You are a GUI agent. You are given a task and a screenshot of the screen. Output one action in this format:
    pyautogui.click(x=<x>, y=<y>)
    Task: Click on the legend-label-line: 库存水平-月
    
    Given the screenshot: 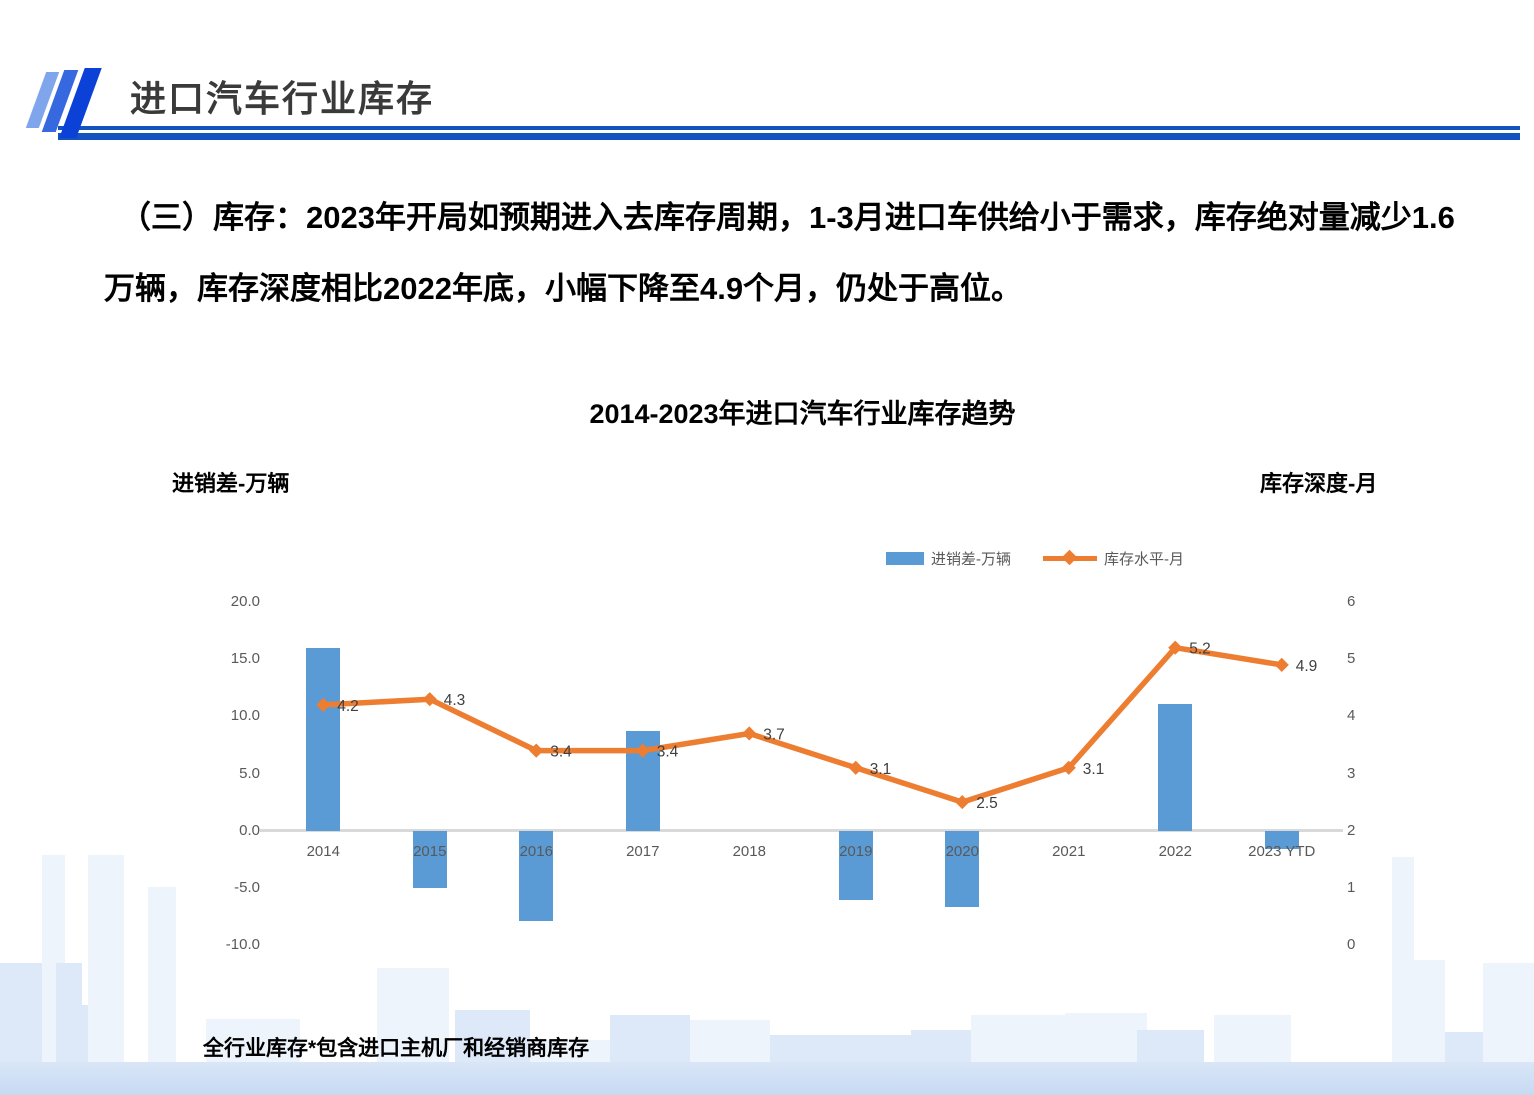 What is the action you would take?
    pyautogui.click(x=1144, y=559)
    